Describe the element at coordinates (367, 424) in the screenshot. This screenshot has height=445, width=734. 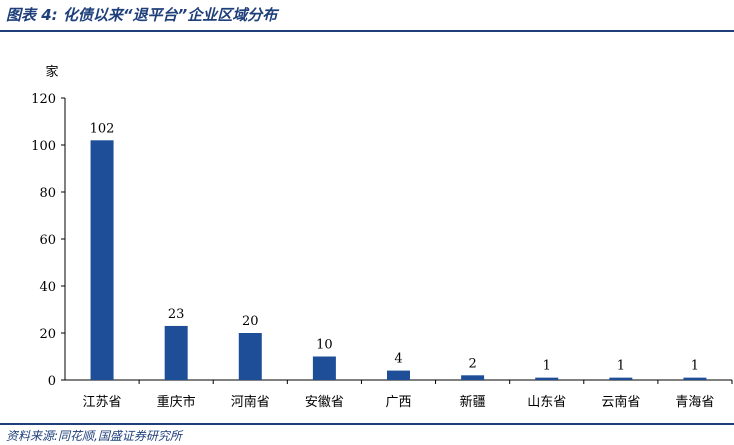
I see `source-divider` at that location.